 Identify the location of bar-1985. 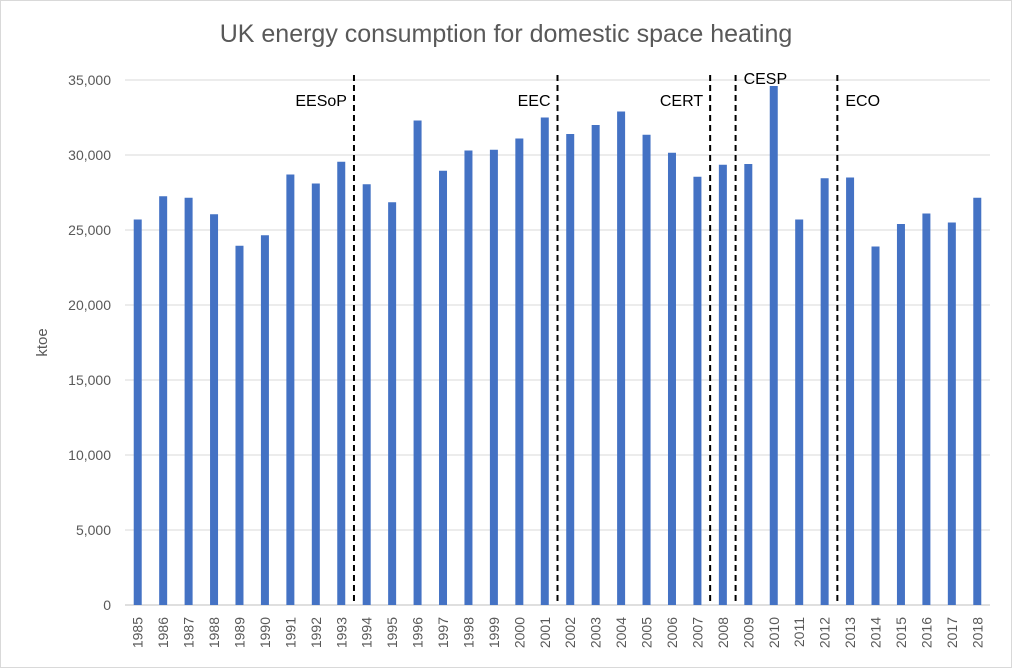
(137, 412).